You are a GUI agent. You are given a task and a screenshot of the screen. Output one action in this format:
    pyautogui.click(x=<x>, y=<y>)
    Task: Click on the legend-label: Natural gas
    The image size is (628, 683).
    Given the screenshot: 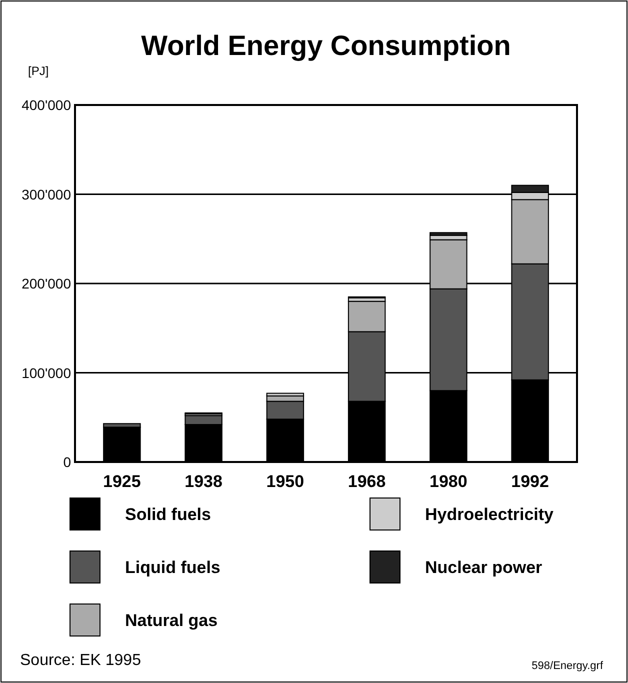 What is the action you would take?
    pyautogui.click(x=171, y=620)
    